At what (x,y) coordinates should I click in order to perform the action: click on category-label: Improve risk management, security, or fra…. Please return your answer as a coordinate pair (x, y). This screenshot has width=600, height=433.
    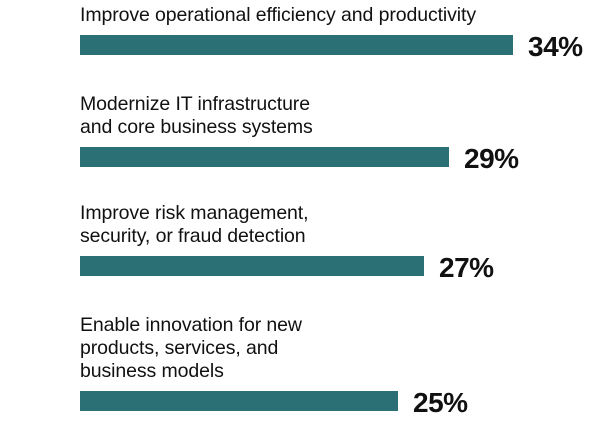
    Looking at the image, I should click on (194, 225).